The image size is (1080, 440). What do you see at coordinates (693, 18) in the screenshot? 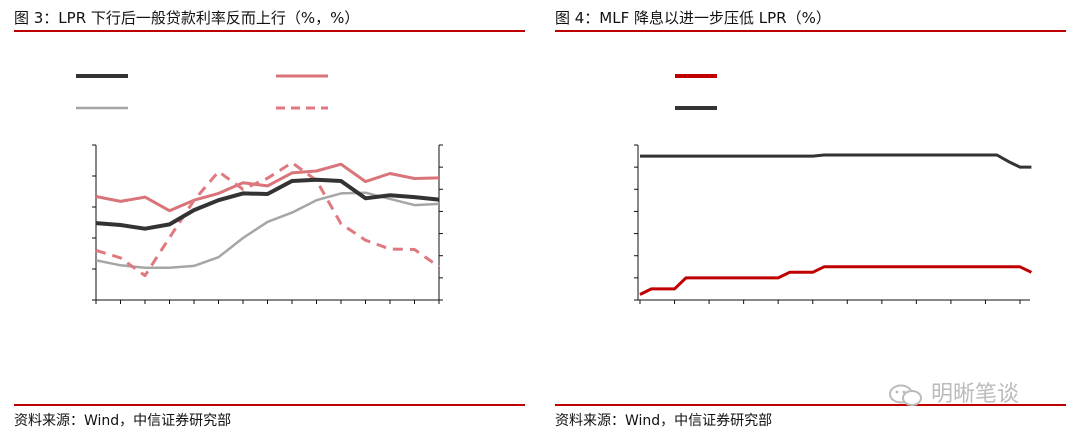
I see `chart-title: 图 4：MLF 降息以进一步压低 LPR（%）` at bounding box center [693, 18].